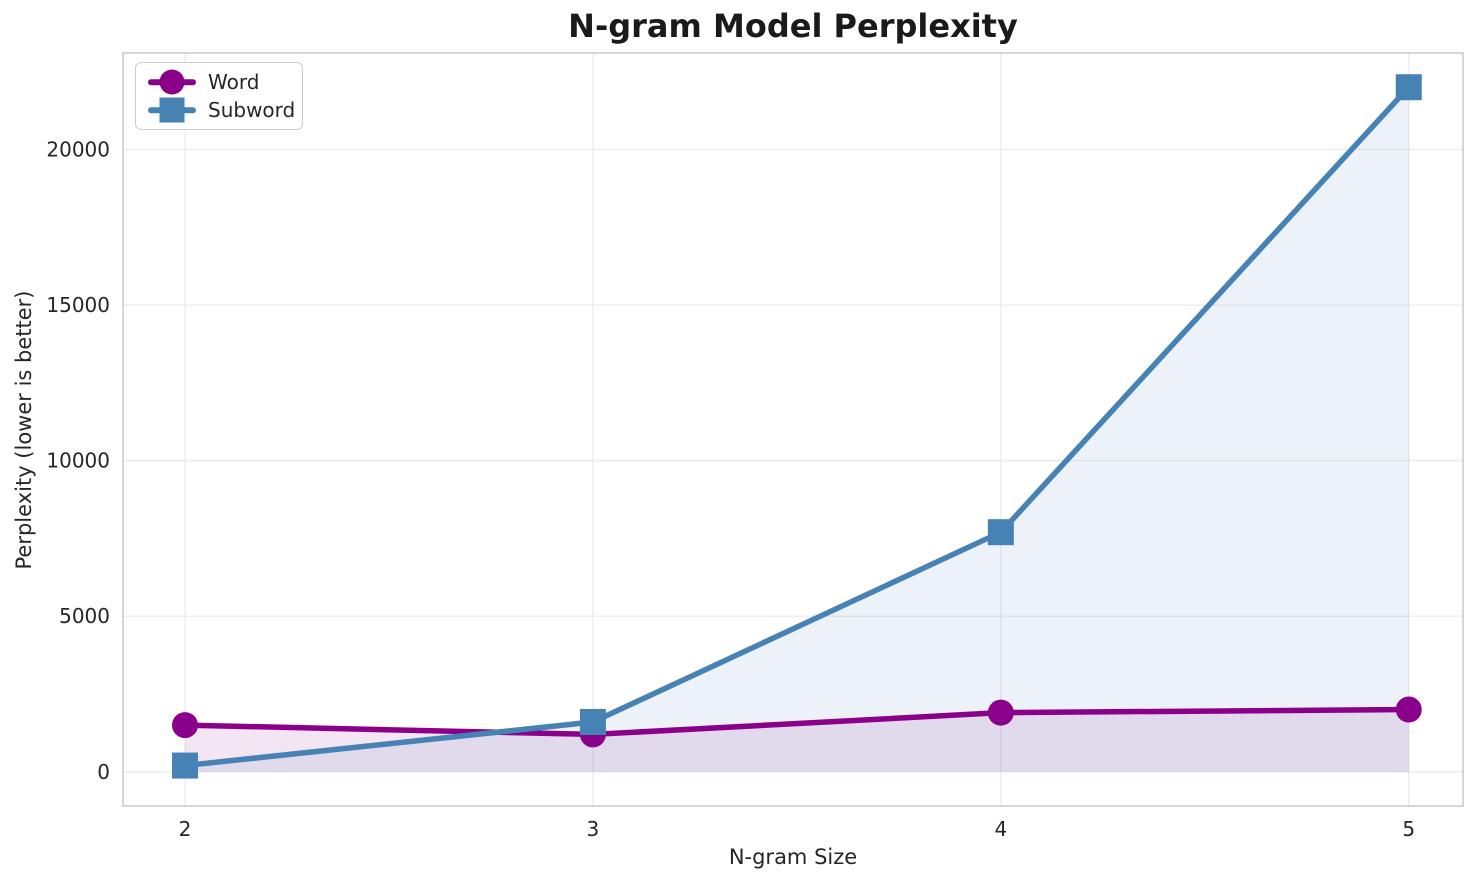 The height and width of the screenshot is (885, 1484). I want to click on subword-series-marker-icon, so click(172, 110).